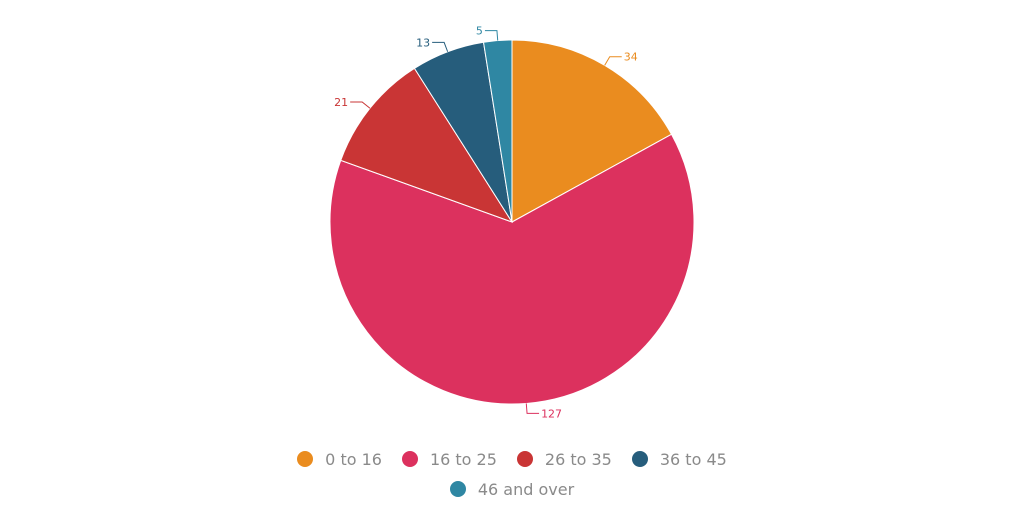  I want to click on legend-item-26-to-35: 26 to 35, so click(564, 459).